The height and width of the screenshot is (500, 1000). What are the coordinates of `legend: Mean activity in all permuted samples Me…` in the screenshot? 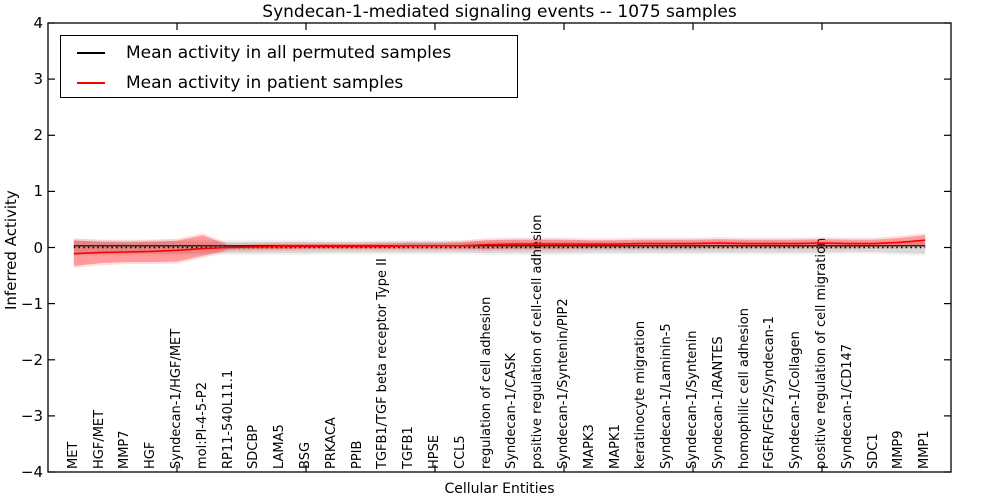 It's located at (289, 66).